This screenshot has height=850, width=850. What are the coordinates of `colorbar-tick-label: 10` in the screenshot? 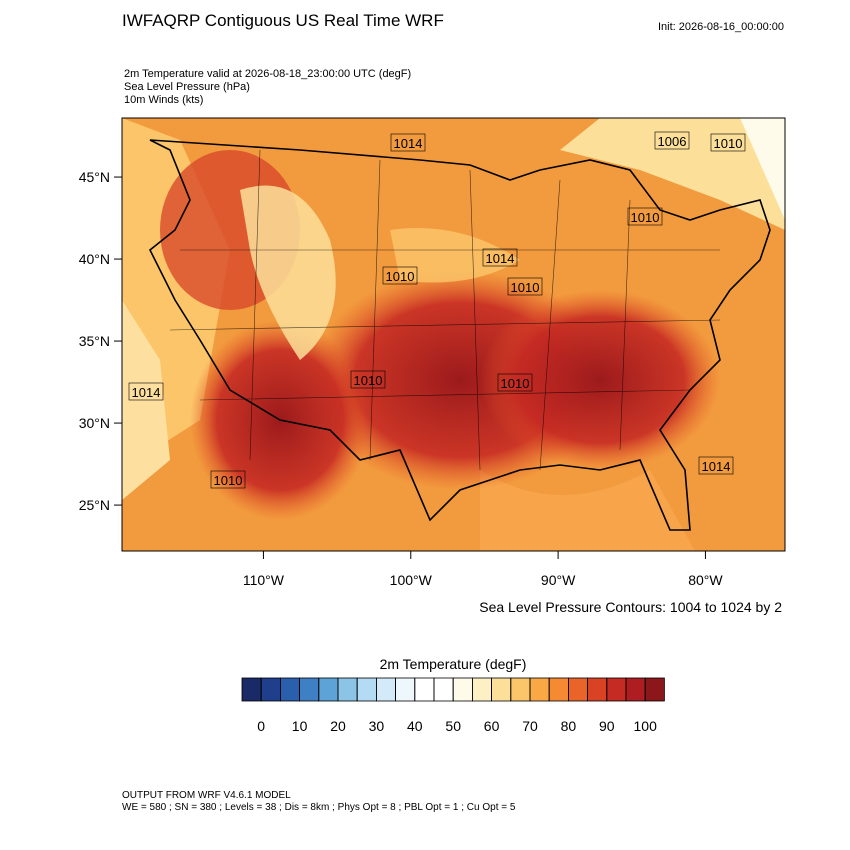 It's located at (300, 726).